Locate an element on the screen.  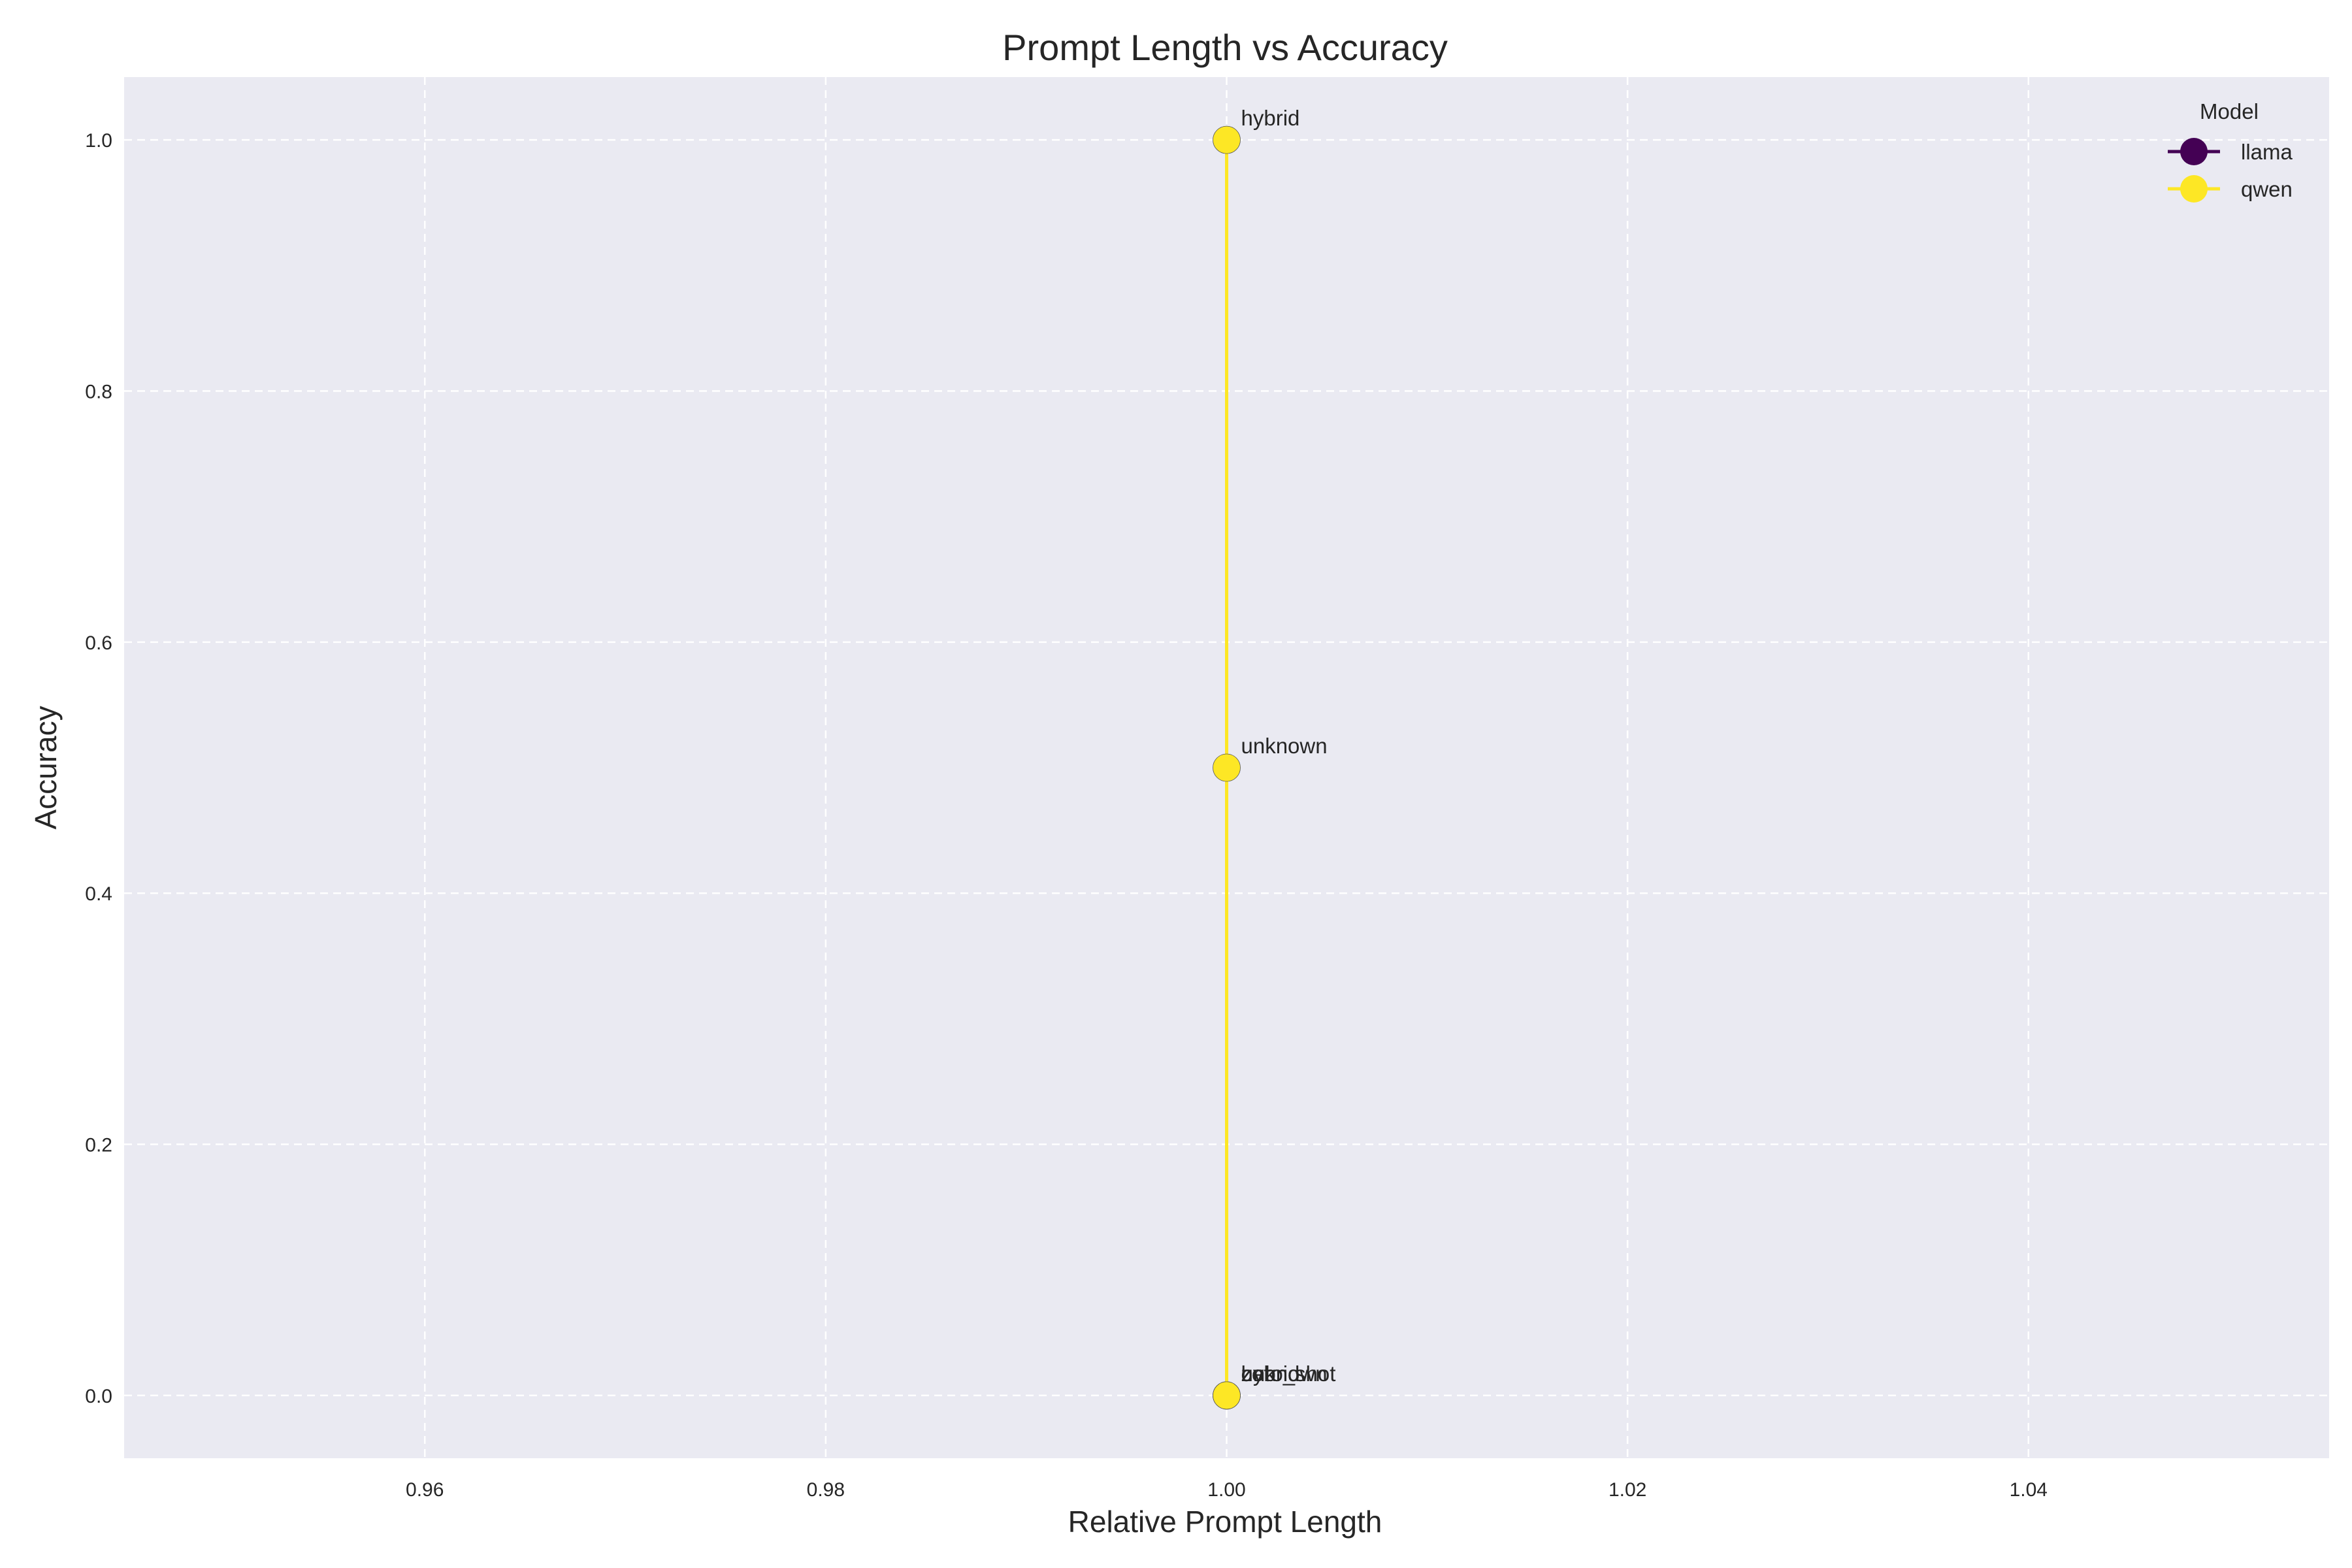
chart-title: Prompt Length vs Accuracy is located at coordinates (1225, 47).